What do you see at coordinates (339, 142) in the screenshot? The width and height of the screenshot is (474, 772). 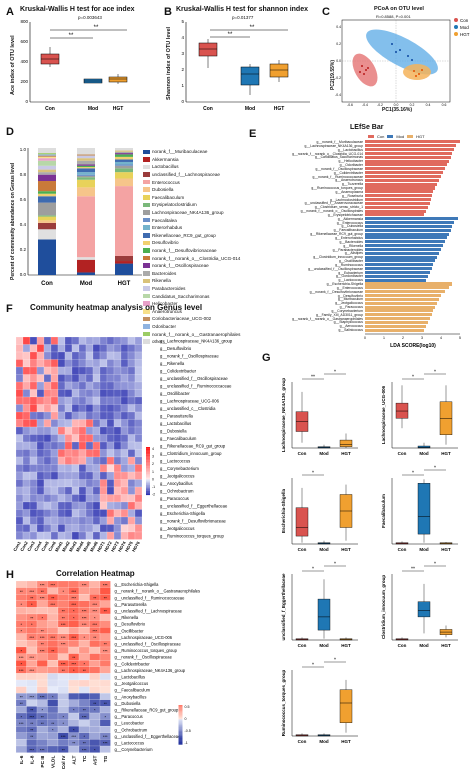 I see `lefse-label: g__norank_f__Muribaculaceae` at bounding box center [339, 142].